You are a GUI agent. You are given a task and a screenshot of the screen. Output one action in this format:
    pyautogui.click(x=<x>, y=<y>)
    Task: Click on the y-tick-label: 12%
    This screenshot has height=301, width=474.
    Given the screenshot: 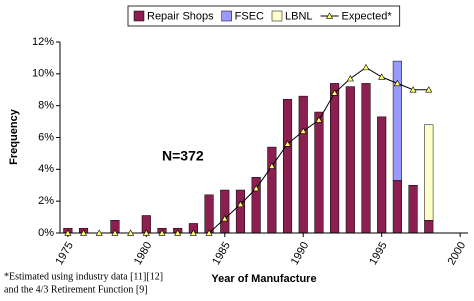 What is the action you would take?
    pyautogui.click(x=43, y=42)
    